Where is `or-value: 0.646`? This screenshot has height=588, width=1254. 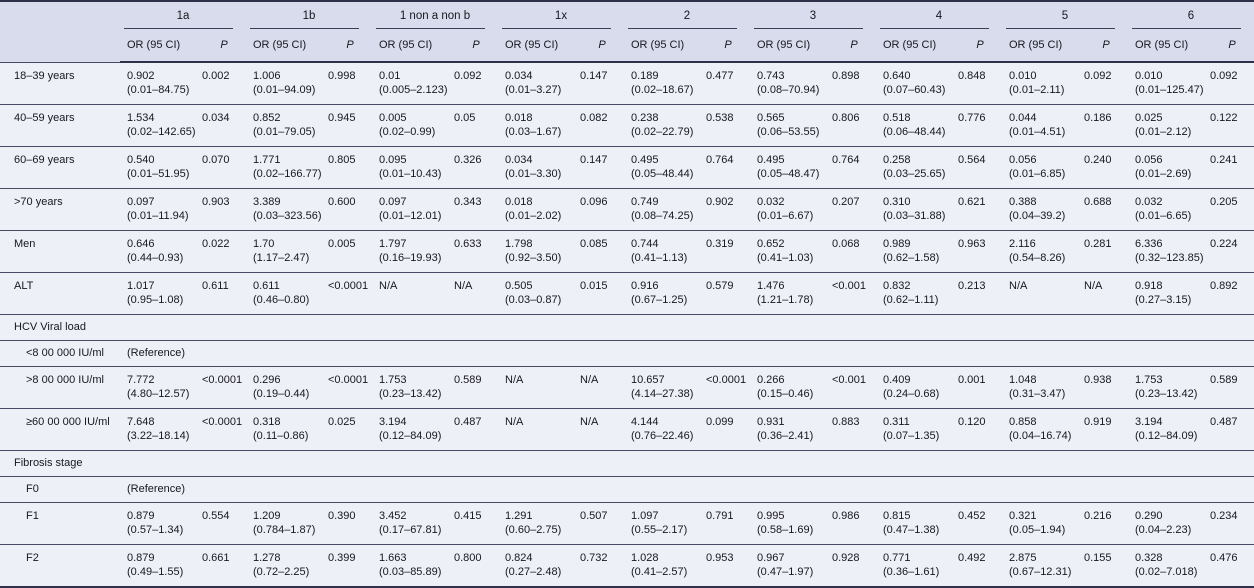 or-value: 0.646 is located at coordinates (141, 244).